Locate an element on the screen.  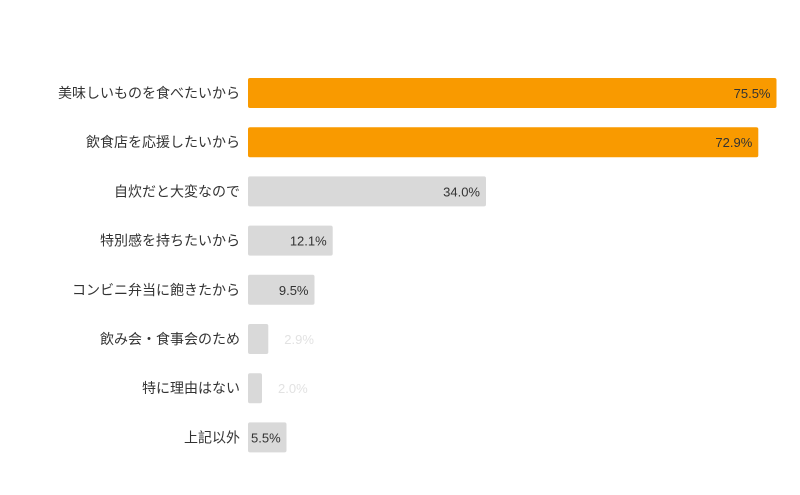
value-label: 9.5% is located at coordinates (294, 290).